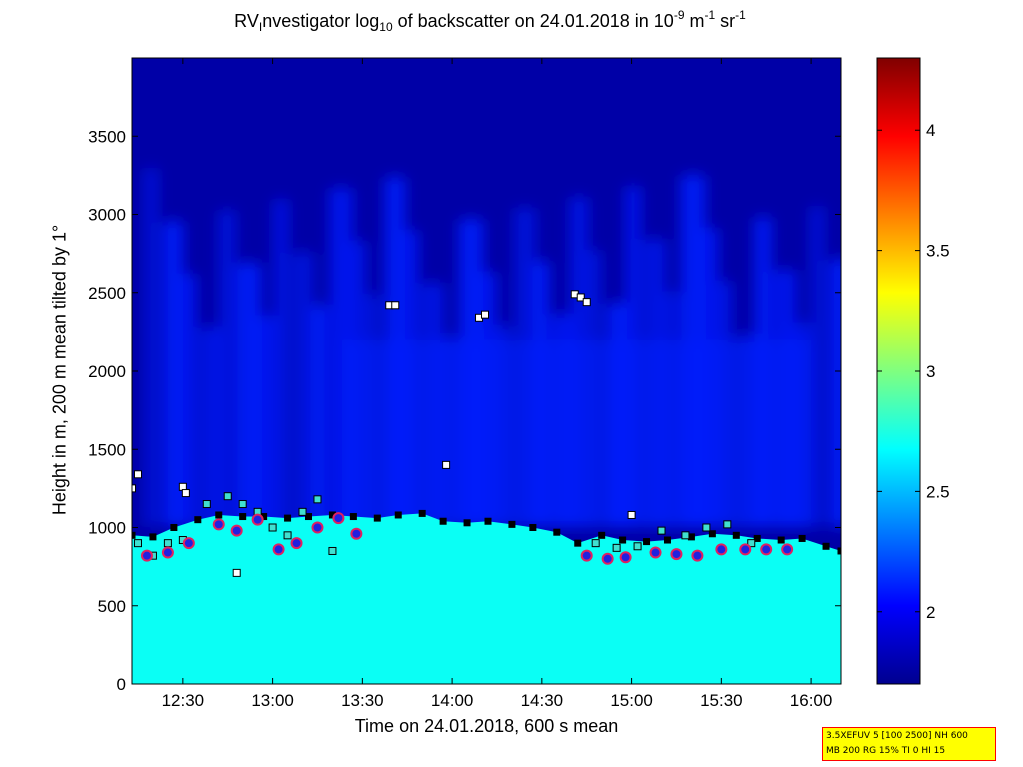  Describe the element at coordinates (362, 700) in the screenshot. I see `x-tick-label: 13:30` at that location.